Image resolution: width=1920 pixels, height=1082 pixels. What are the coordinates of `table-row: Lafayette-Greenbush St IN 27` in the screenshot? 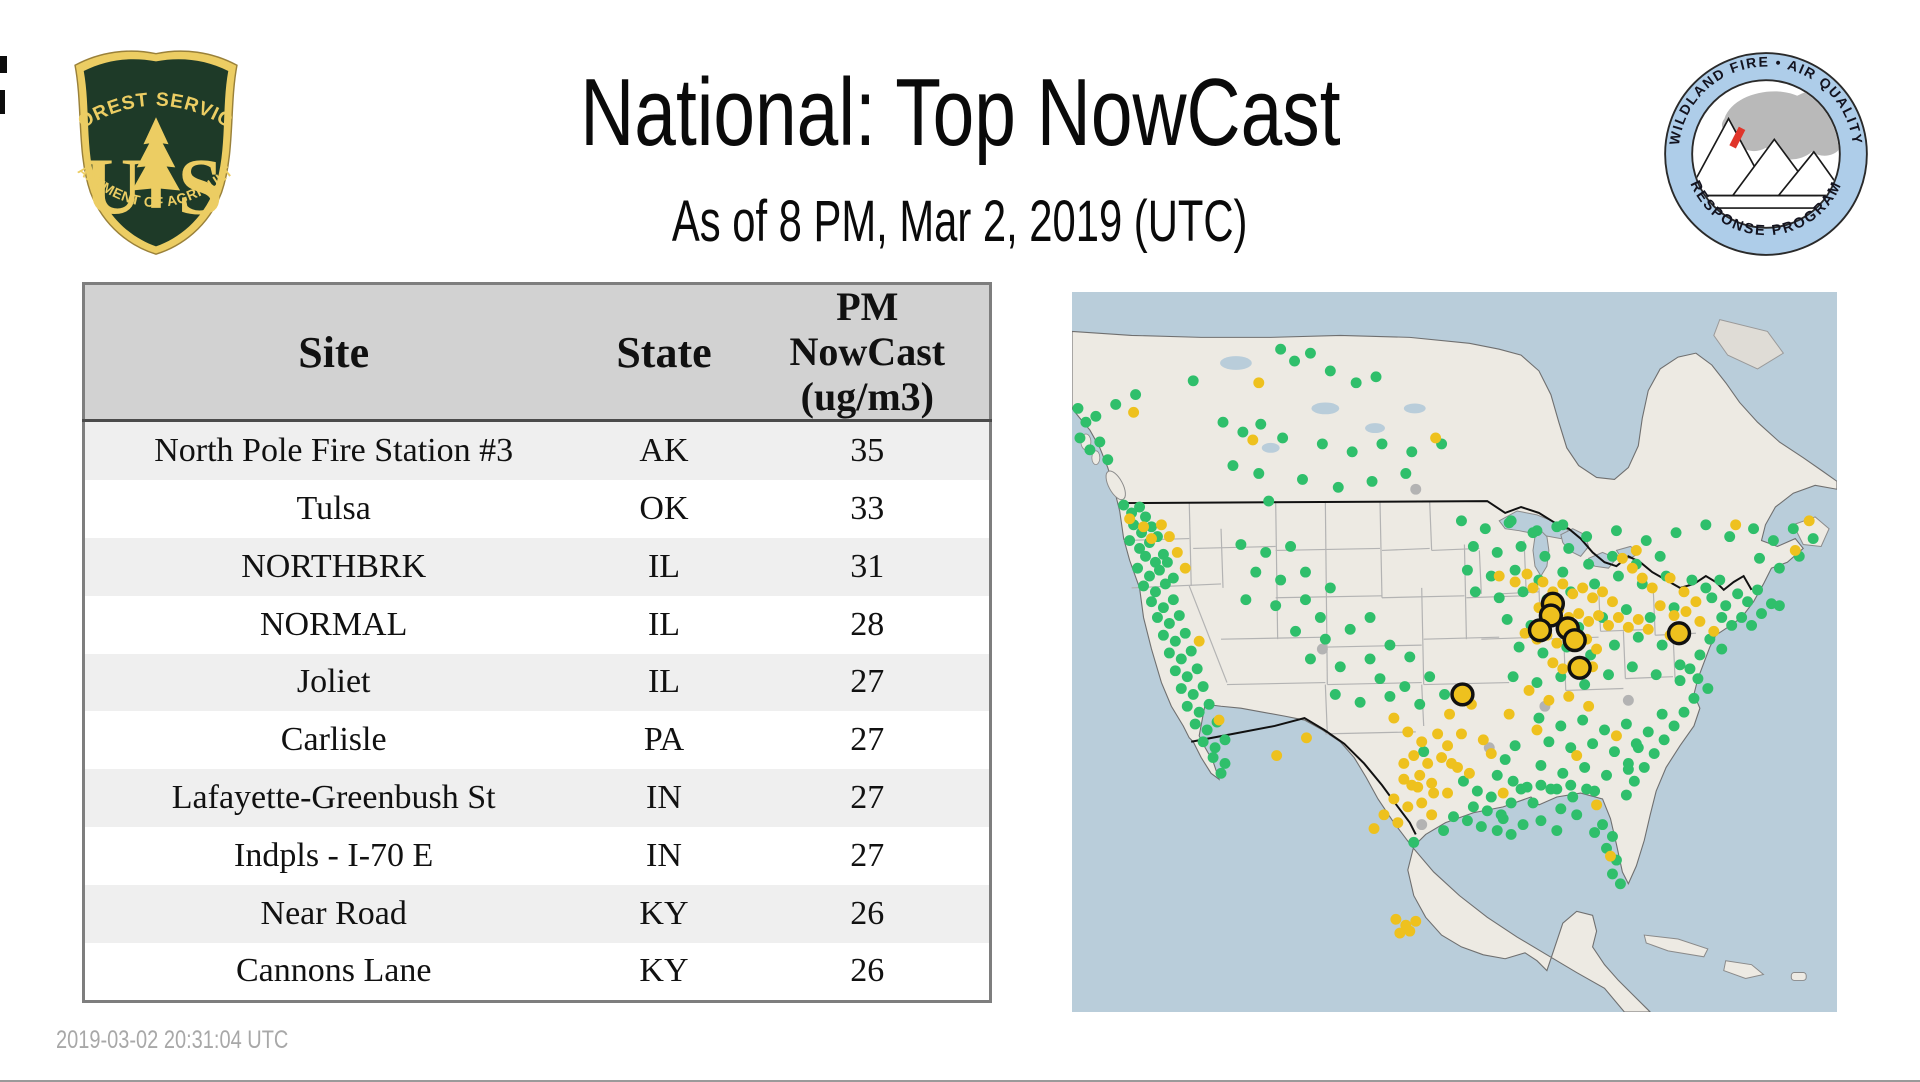 It's located at (537, 798).